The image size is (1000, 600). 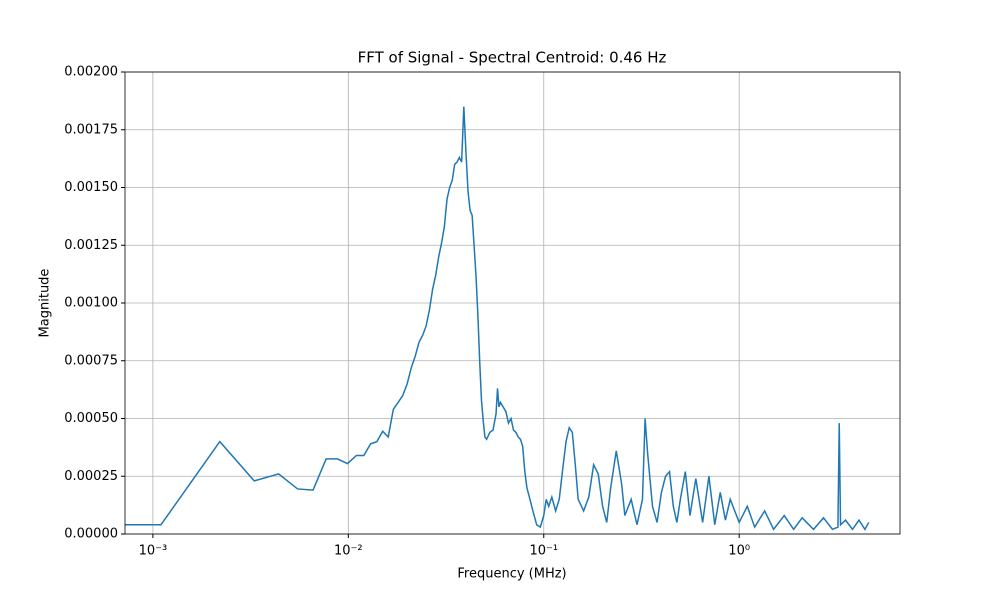 I want to click on x-tick-label: 10⁻¹, so click(x=543, y=551).